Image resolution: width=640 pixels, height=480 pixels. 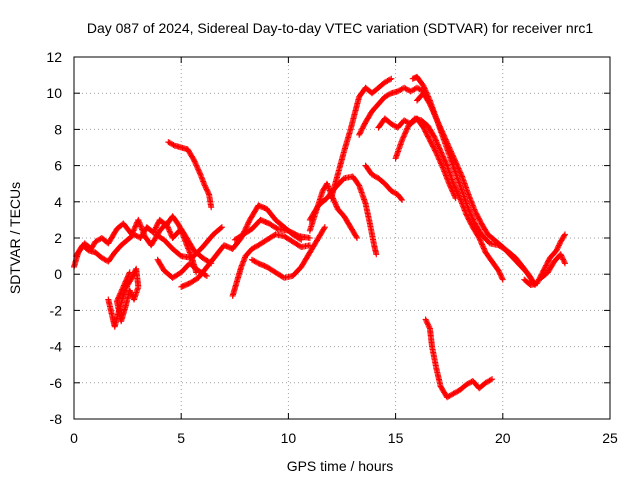 What do you see at coordinates (459, 358) in the screenshot?
I see `series-sat-t` at bounding box center [459, 358].